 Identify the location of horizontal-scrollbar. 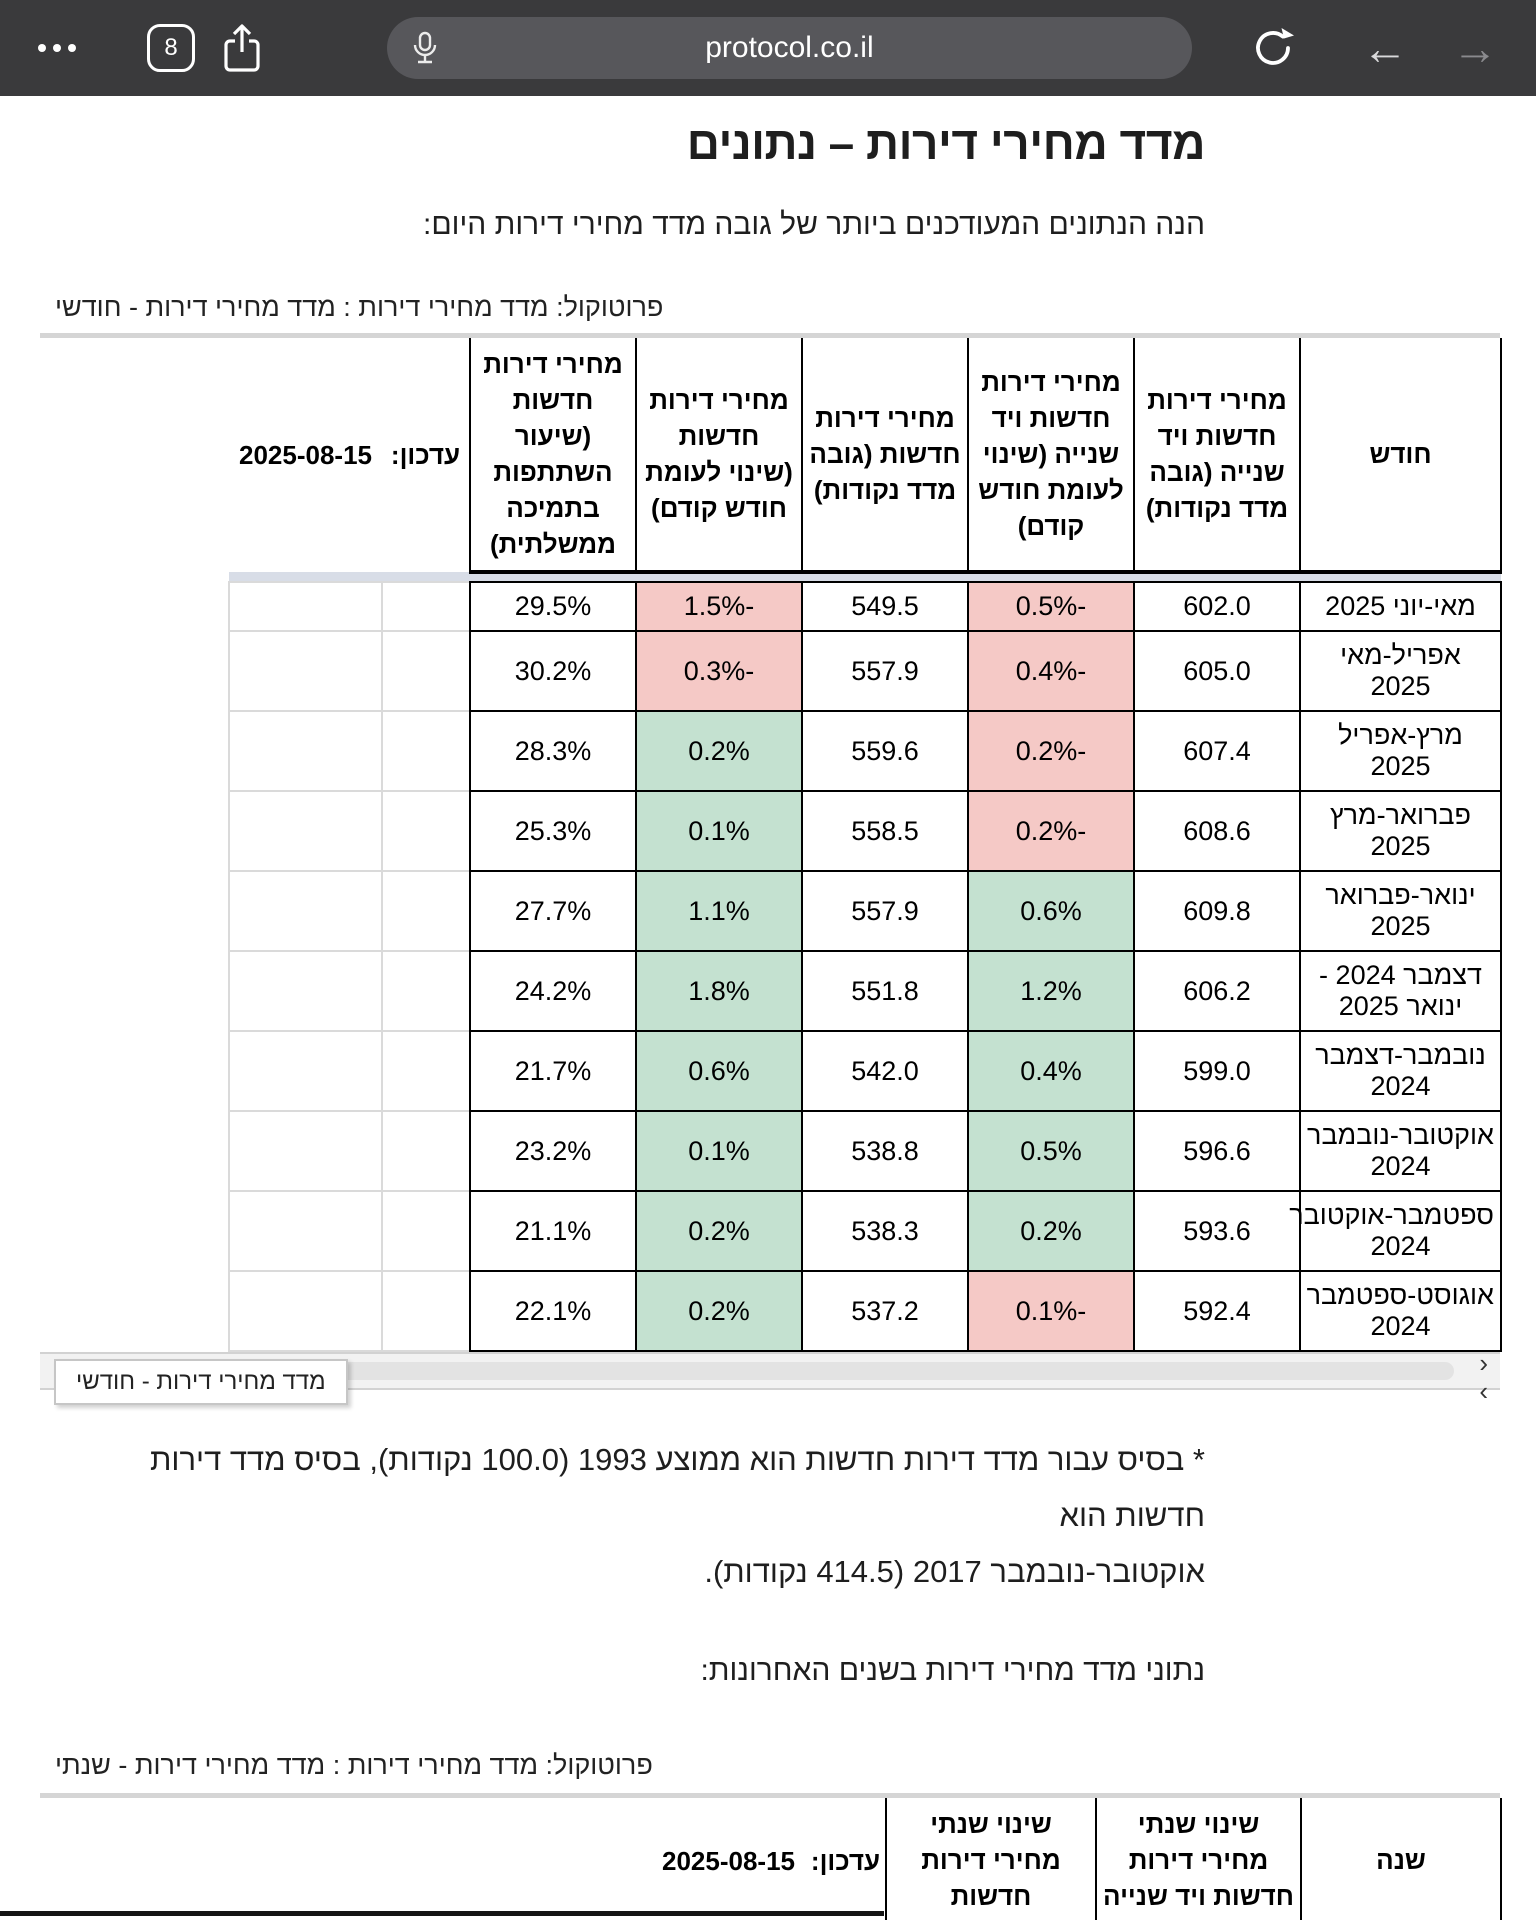
(760, 1371).